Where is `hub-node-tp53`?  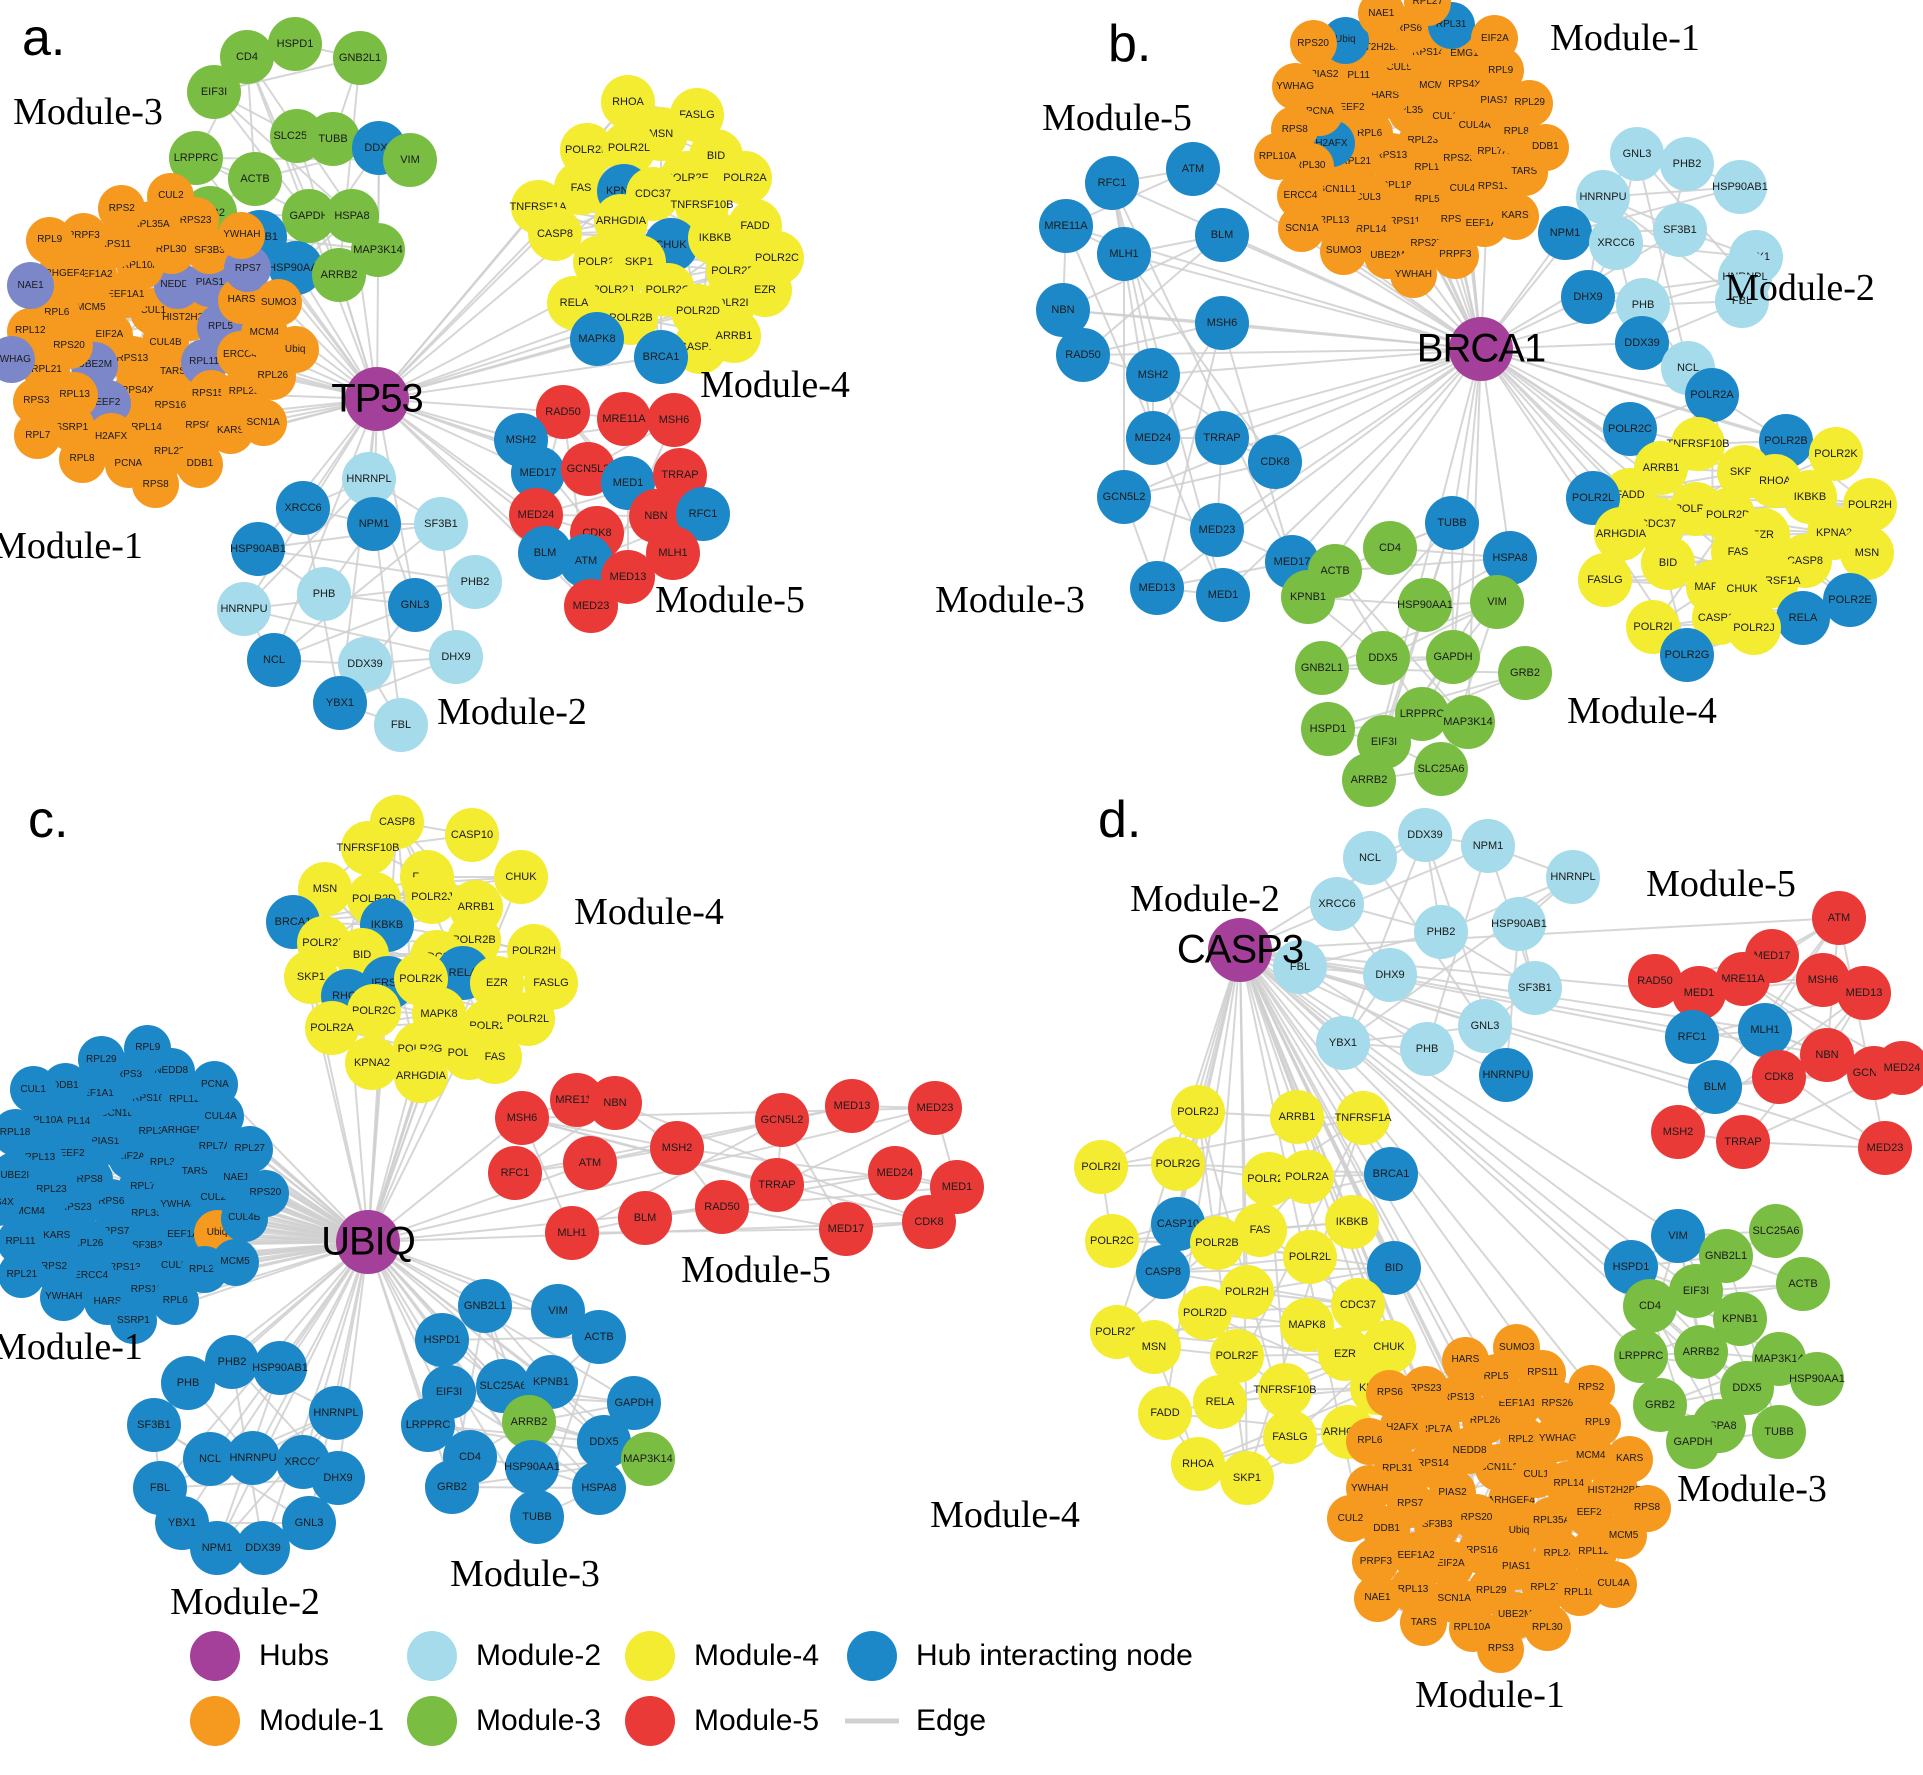 hub-node-tp53 is located at coordinates (377, 399).